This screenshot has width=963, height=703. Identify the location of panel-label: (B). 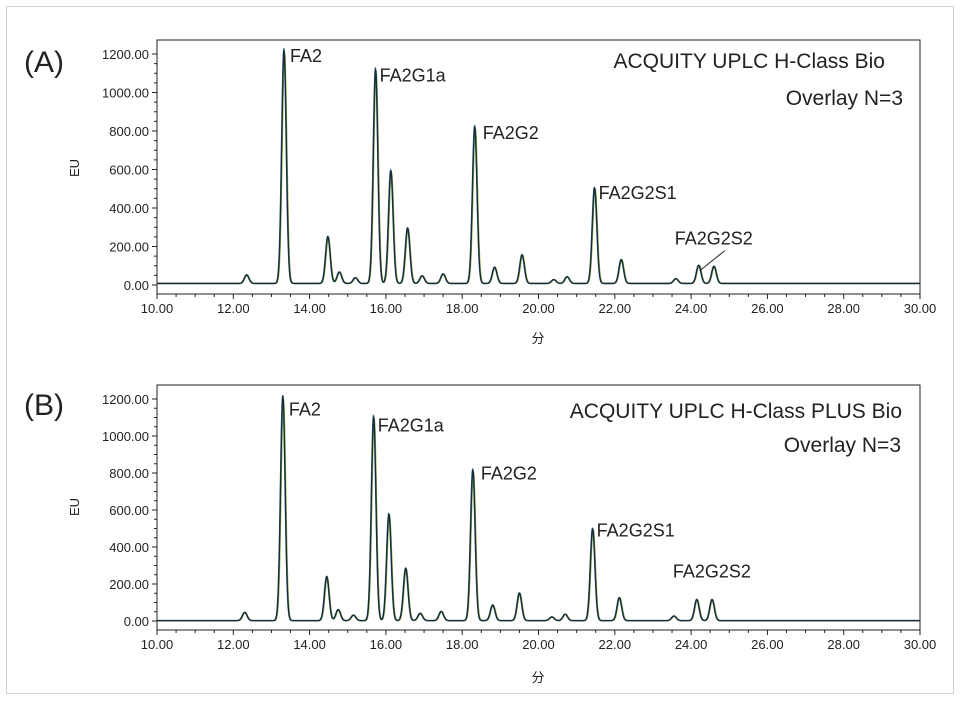
(44, 405).